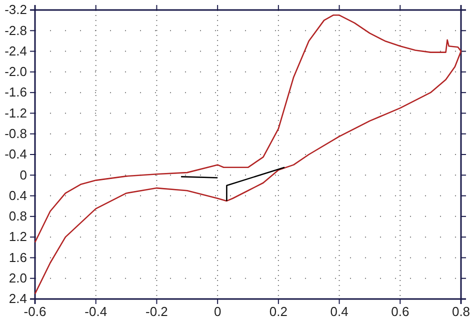  What do you see at coordinates (96, 312) in the screenshot?
I see `x-tick-label: -0.4` at bounding box center [96, 312].